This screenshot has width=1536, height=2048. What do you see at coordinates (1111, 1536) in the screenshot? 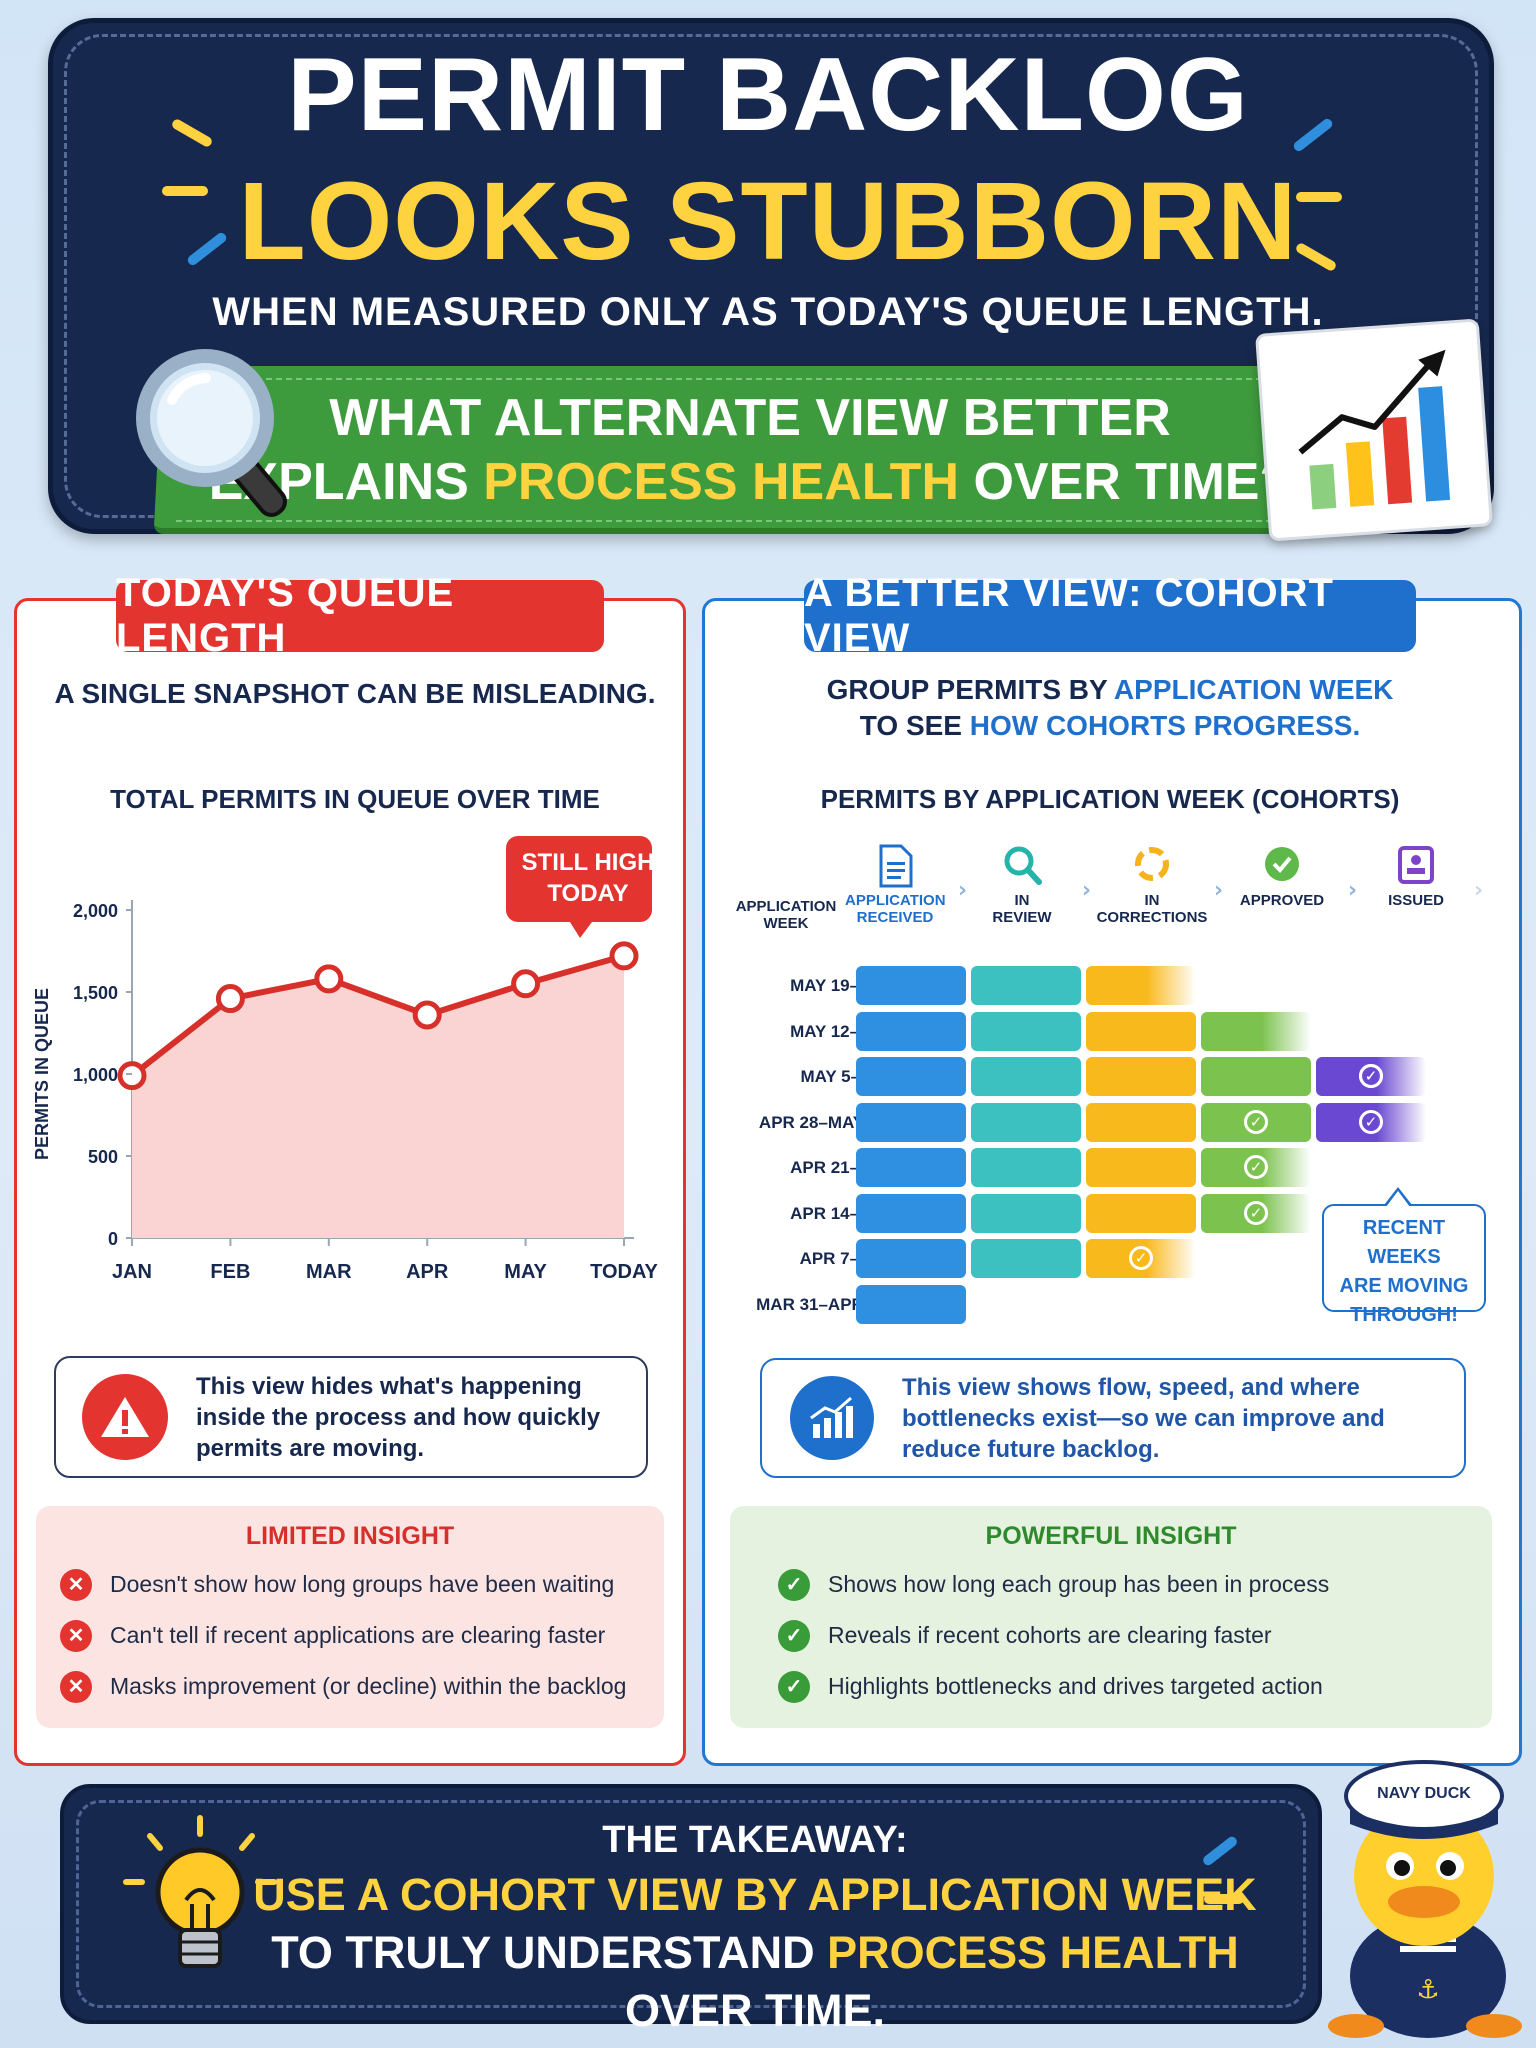
I see `powerful-insight-title: POWERFUL INSIGHT` at bounding box center [1111, 1536].